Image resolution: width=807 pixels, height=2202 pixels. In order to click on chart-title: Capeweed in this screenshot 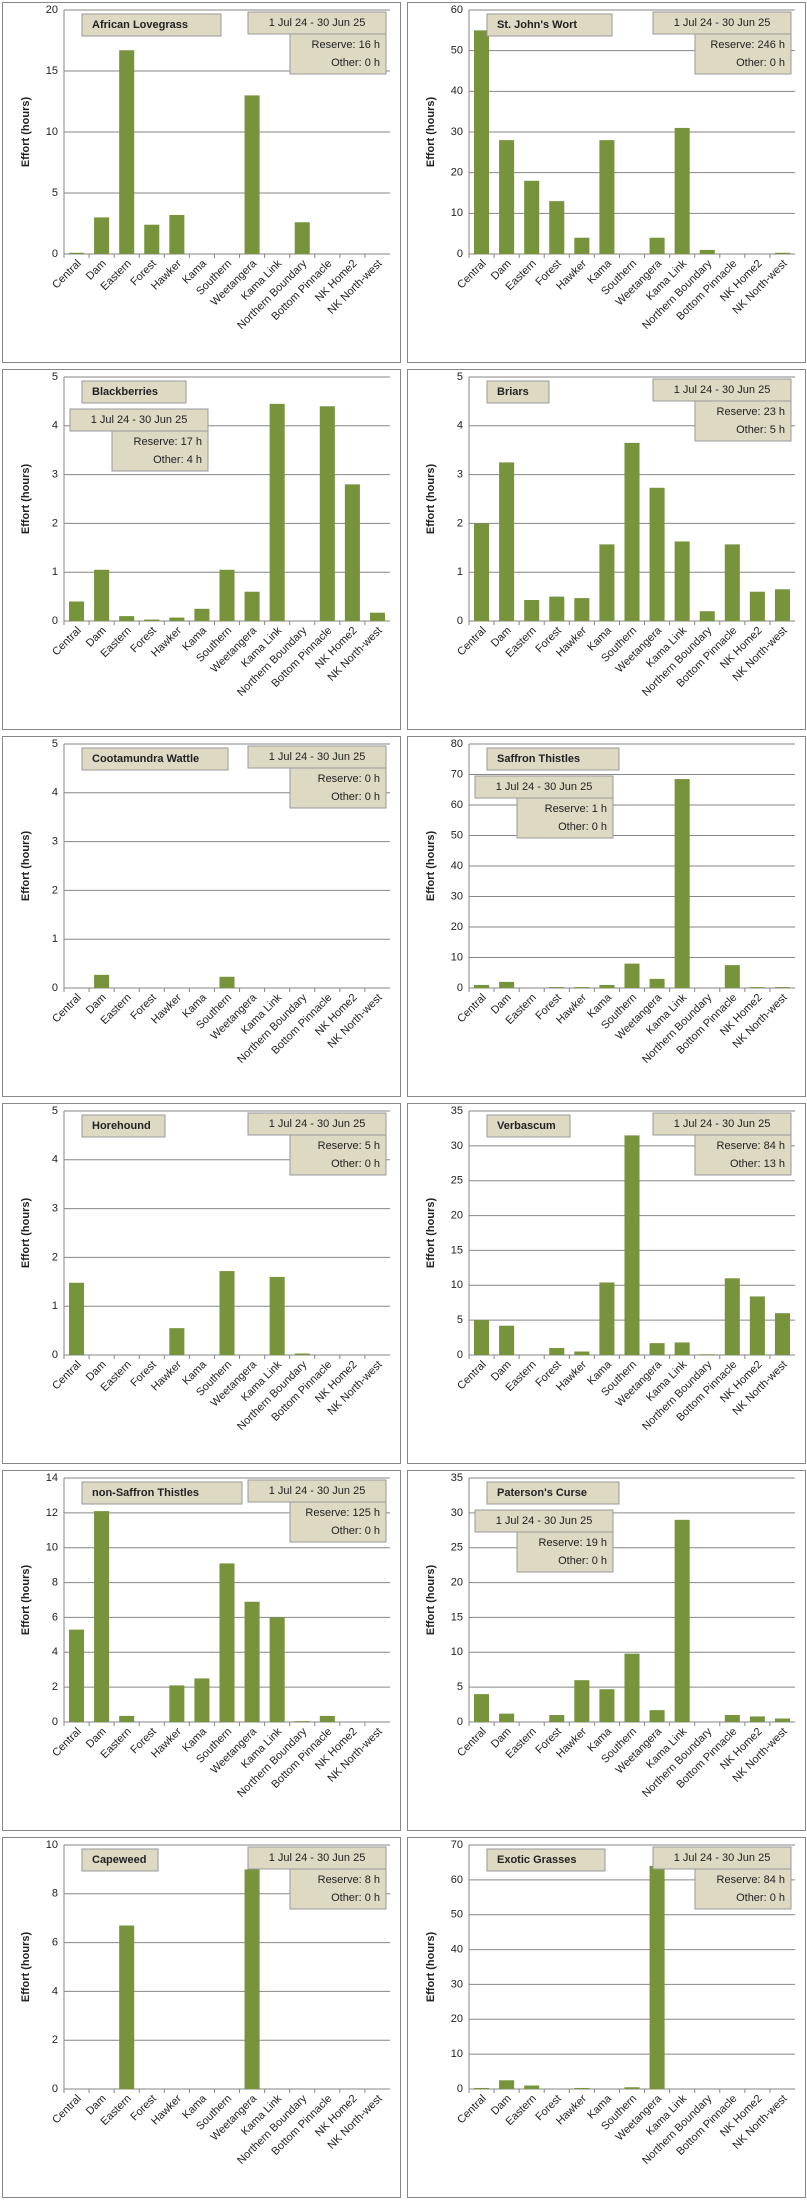, I will do `click(119, 1860)`.